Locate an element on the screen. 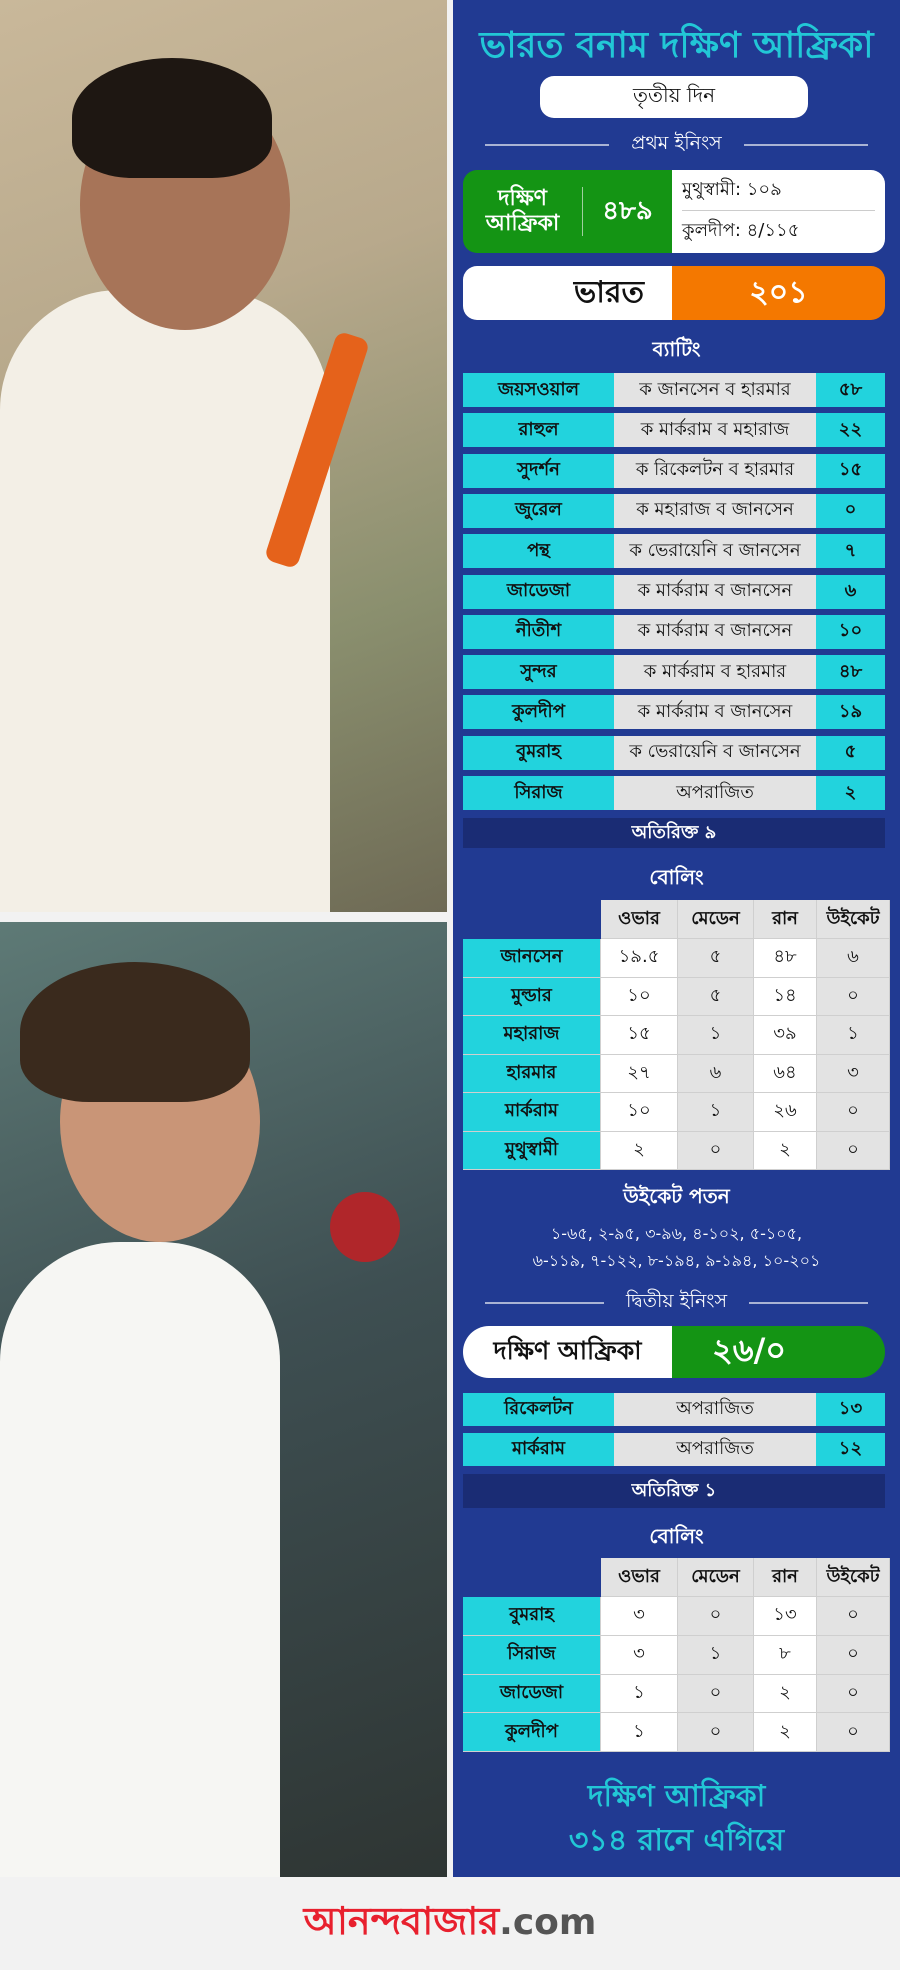  bowling-header-row: ওভার মেডেন রান উইকেট is located at coordinates (676, 1577).